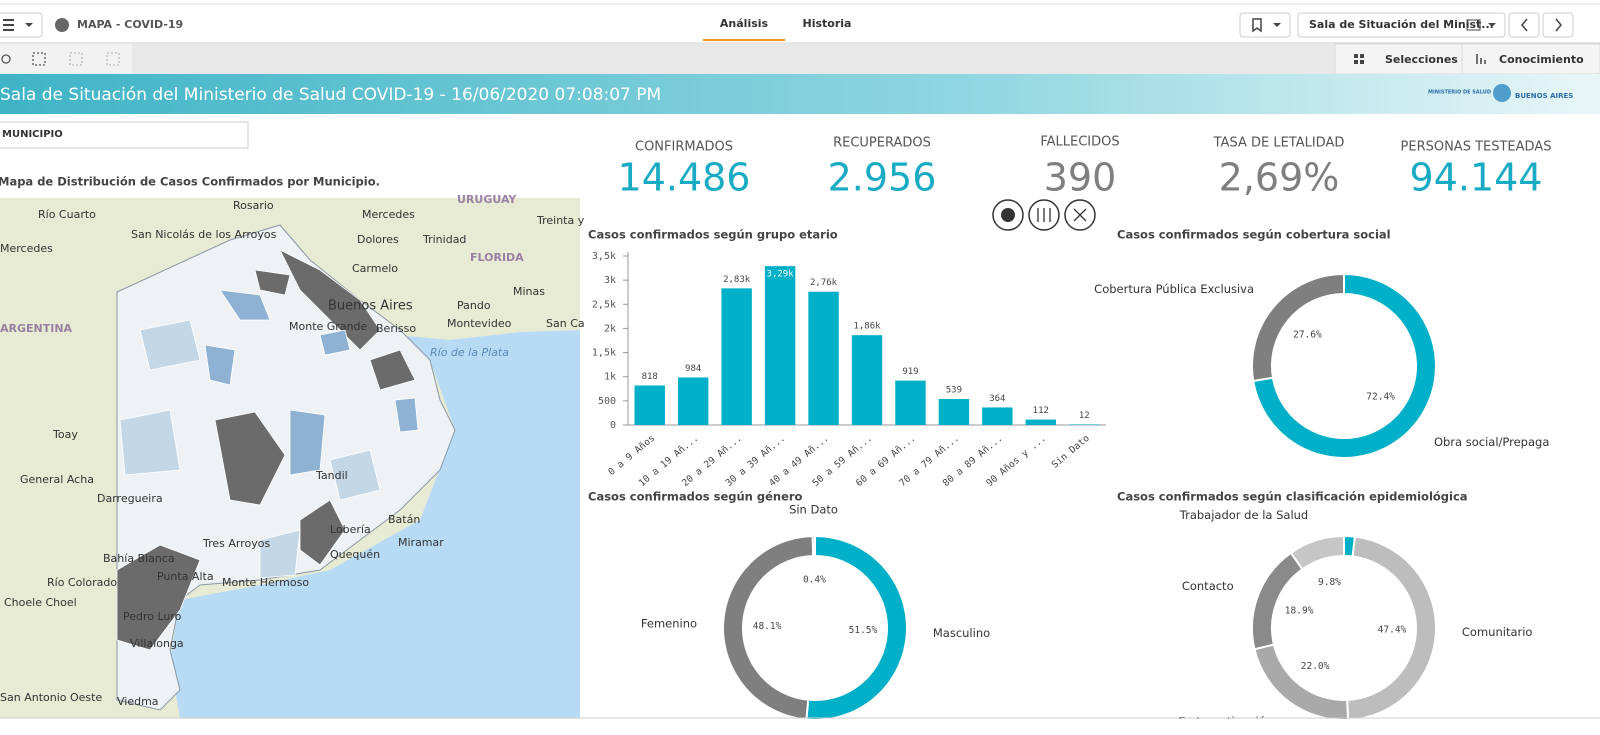 Image resolution: width=1600 pixels, height=735 pixels. I want to click on map-label: Río Colorado, so click(82, 582).